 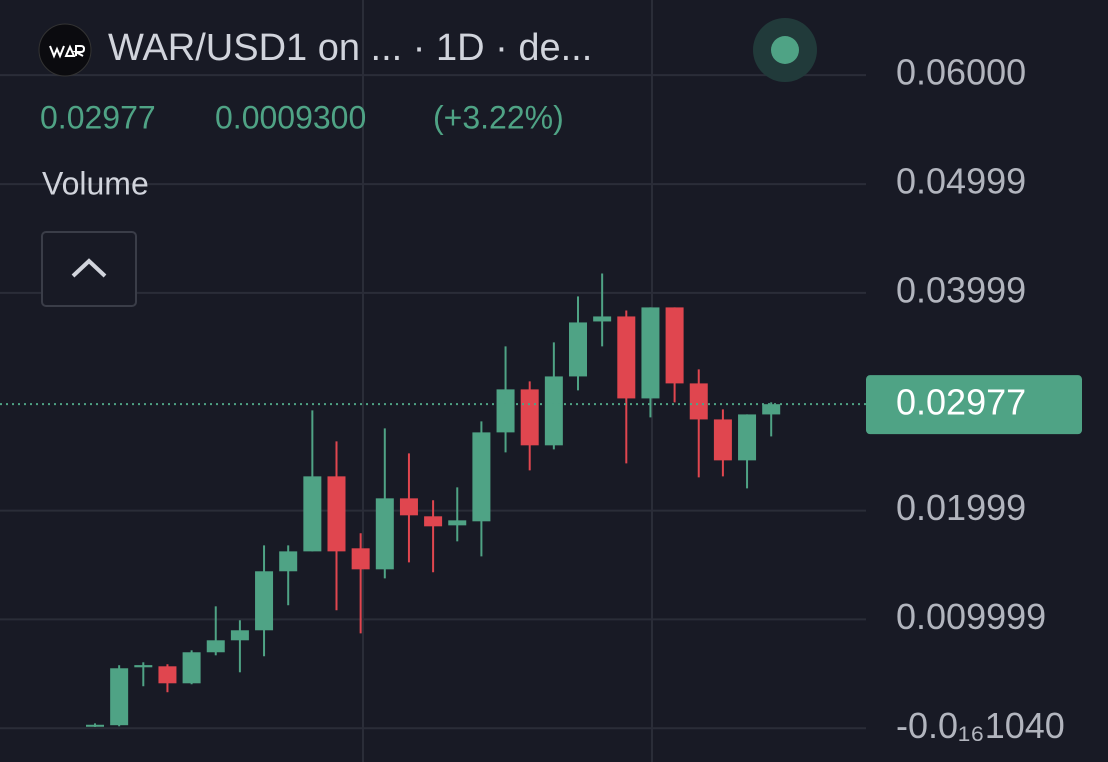 I want to click on y-tick-label: 0.009999, so click(x=971, y=616).